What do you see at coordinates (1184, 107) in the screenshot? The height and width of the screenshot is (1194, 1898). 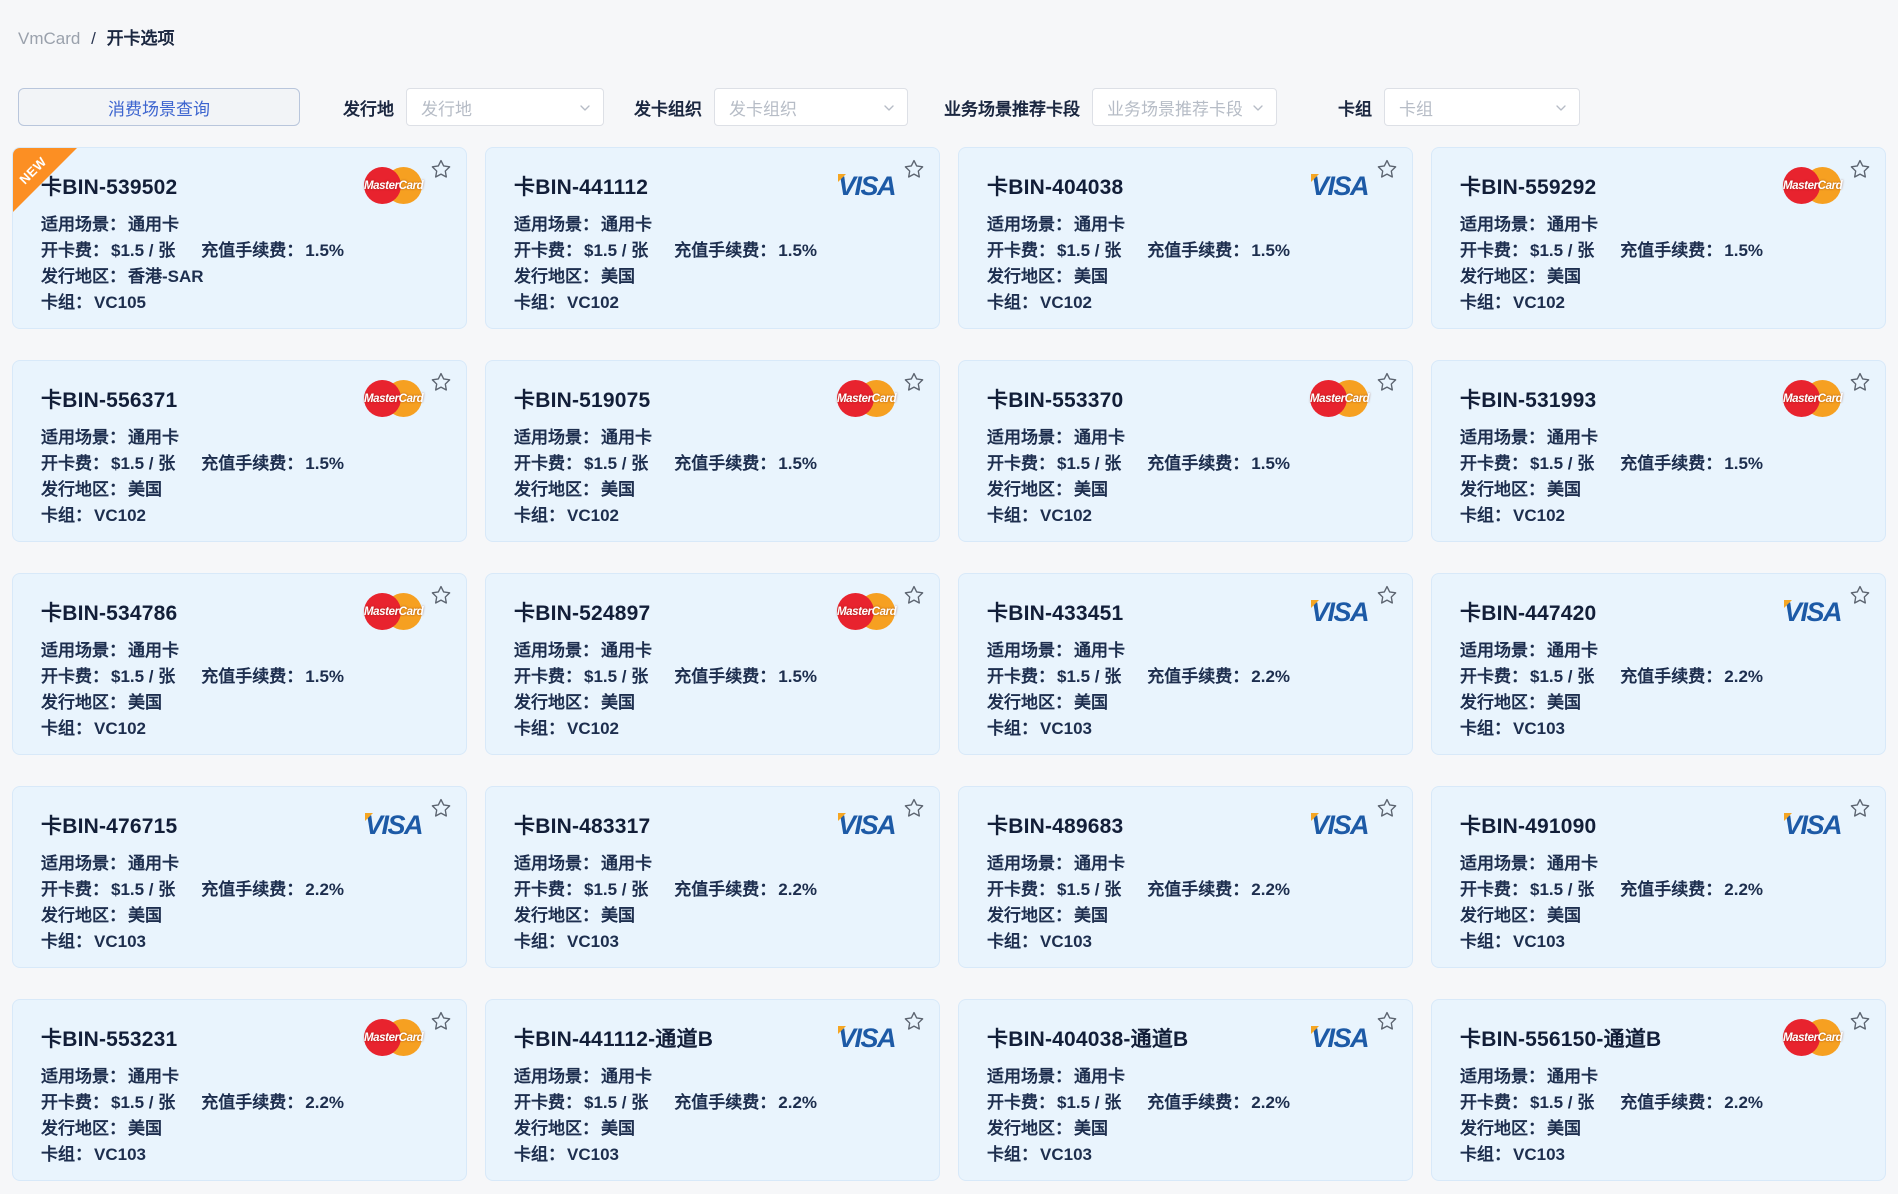 I see `biz-scene-select: 业务场景推荐卡段` at bounding box center [1184, 107].